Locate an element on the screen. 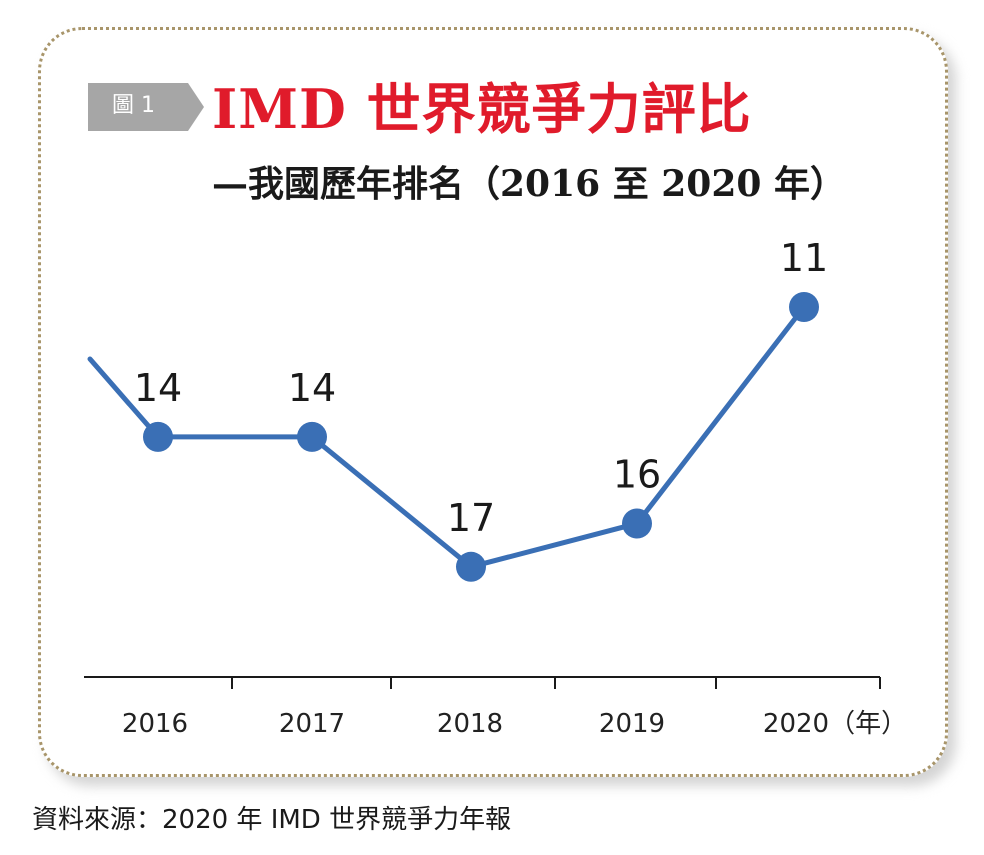 Image resolution: width=984 pixels, height=855 pixels. figure-tag-badge is located at coordinates (146, 107).